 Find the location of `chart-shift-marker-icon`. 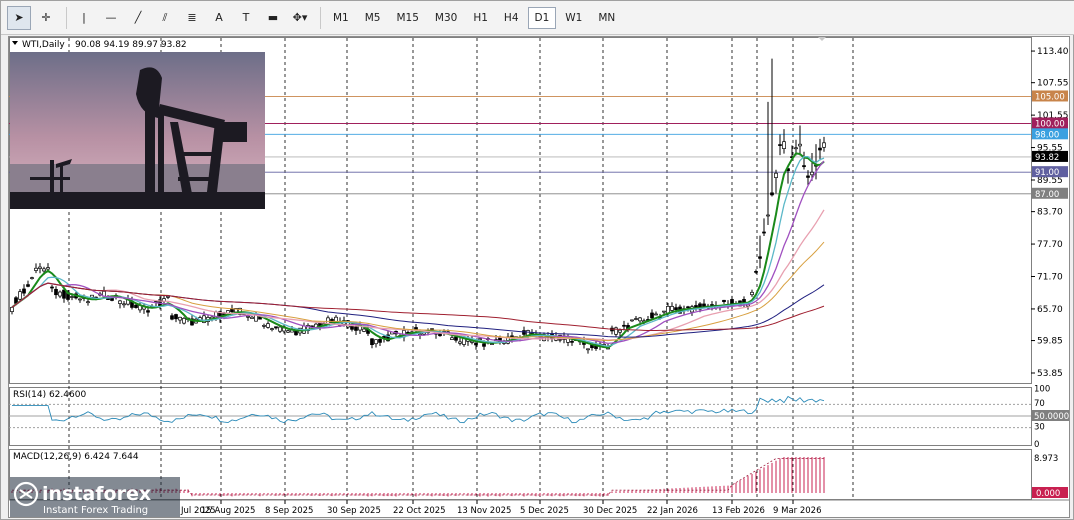

chart-shift-marker-icon is located at coordinates (822, 39).